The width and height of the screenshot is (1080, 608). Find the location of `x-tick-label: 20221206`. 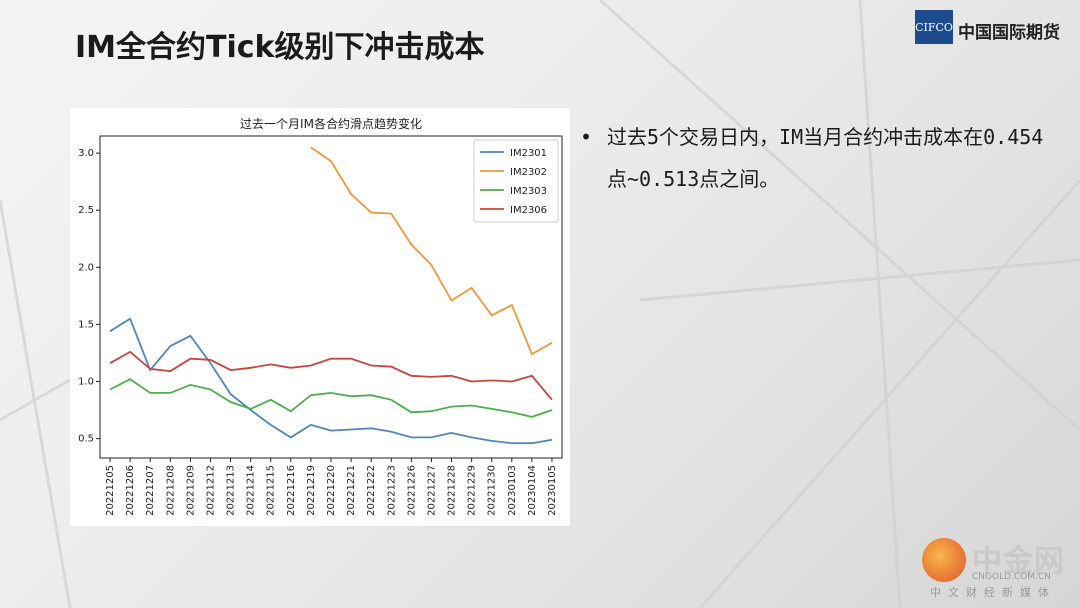

x-tick-label: 20221206 is located at coordinates (130, 490).